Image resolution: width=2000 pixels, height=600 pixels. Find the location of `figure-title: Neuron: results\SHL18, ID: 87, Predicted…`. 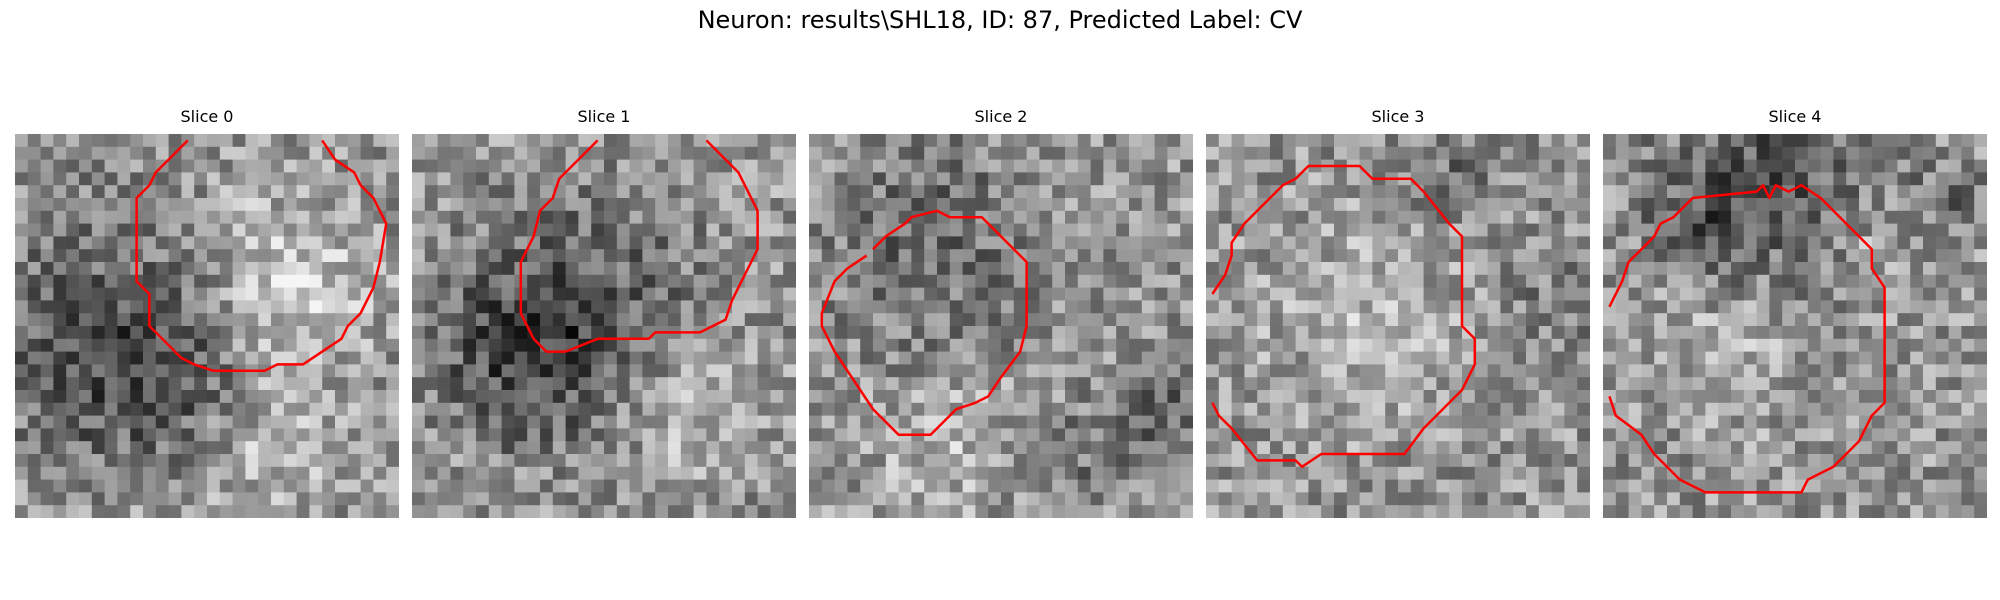

figure-title: Neuron: results\SHL18, ID: 87, Predicted… is located at coordinates (1000, 20).